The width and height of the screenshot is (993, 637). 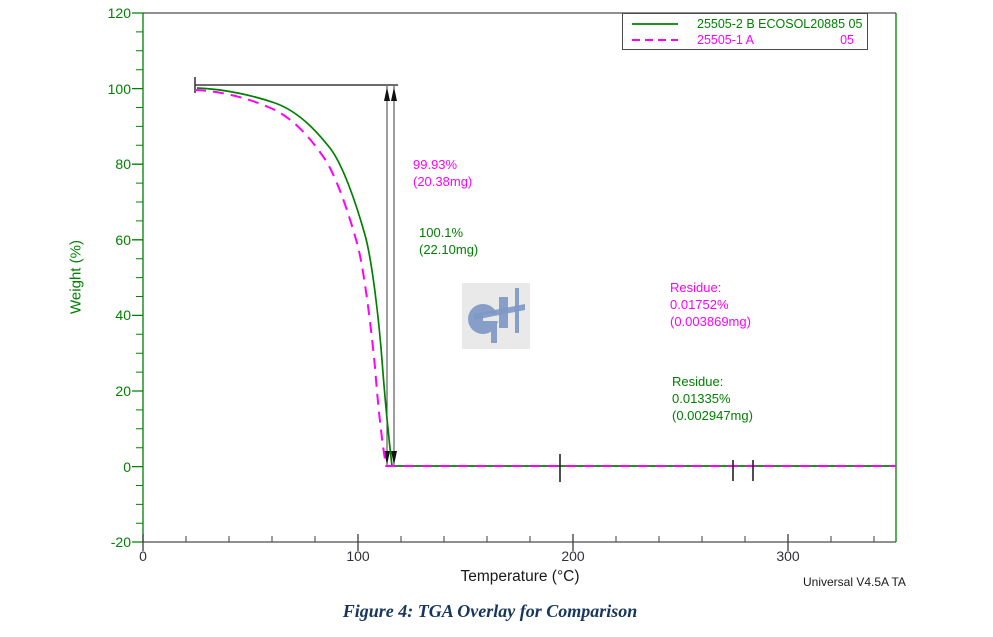 What do you see at coordinates (699, 304) in the screenshot?
I see `residue-percent: 0.01752%` at bounding box center [699, 304].